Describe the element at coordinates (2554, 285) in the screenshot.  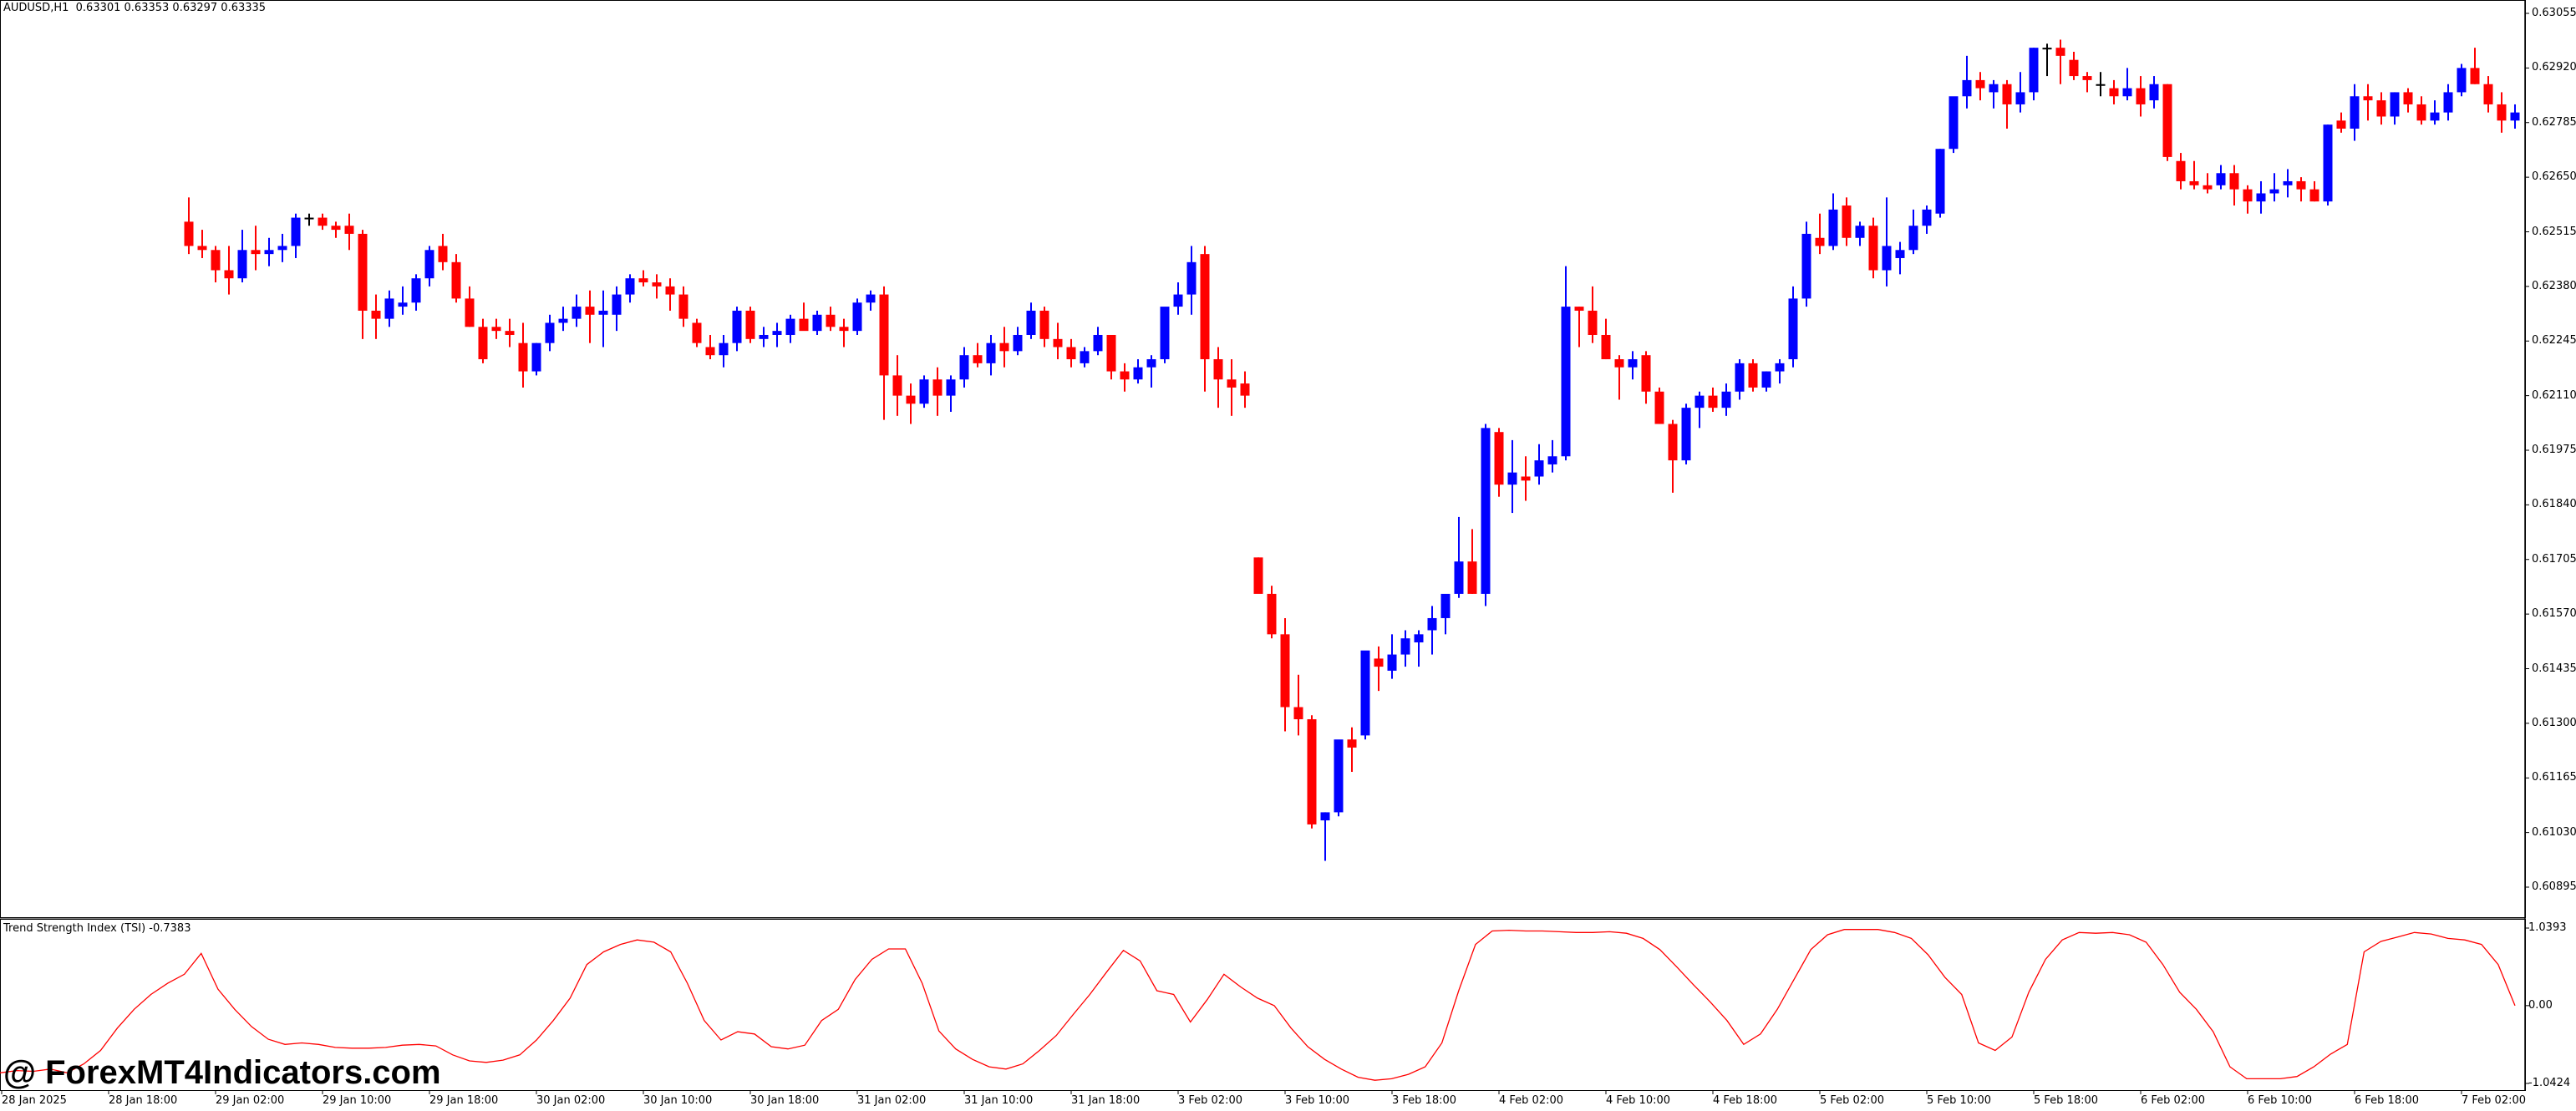
I see `price-label: 0.62380` at that location.